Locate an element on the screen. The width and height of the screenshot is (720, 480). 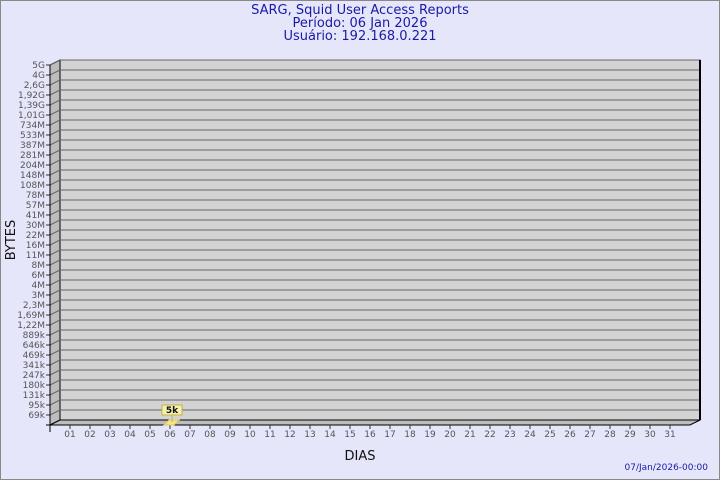
y-tick-label: 469k is located at coordinates (34, 356).